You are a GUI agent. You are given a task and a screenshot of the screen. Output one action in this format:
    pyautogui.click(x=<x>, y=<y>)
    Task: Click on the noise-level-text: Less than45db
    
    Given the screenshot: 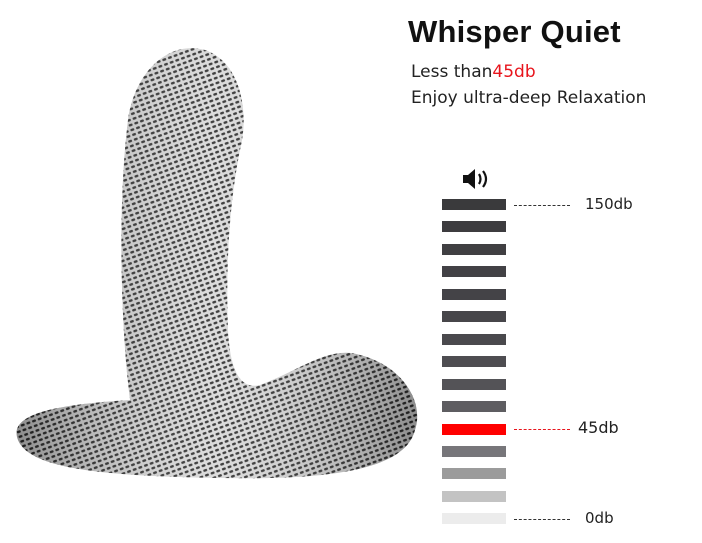 What is the action you would take?
    pyautogui.click(x=473, y=72)
    